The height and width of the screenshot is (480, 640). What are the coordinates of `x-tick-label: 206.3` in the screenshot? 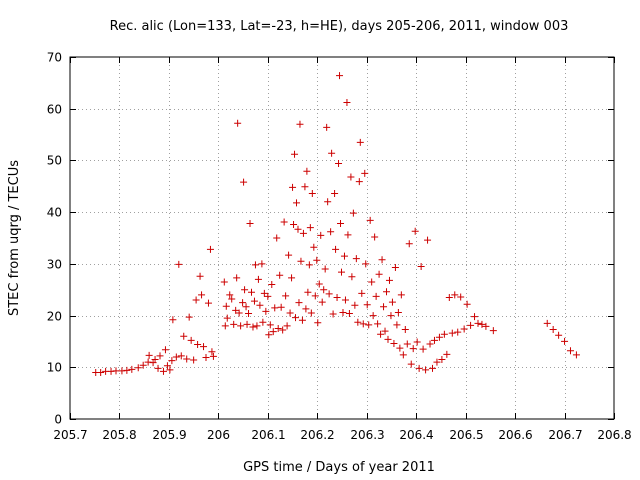 It's located at (367, 435).